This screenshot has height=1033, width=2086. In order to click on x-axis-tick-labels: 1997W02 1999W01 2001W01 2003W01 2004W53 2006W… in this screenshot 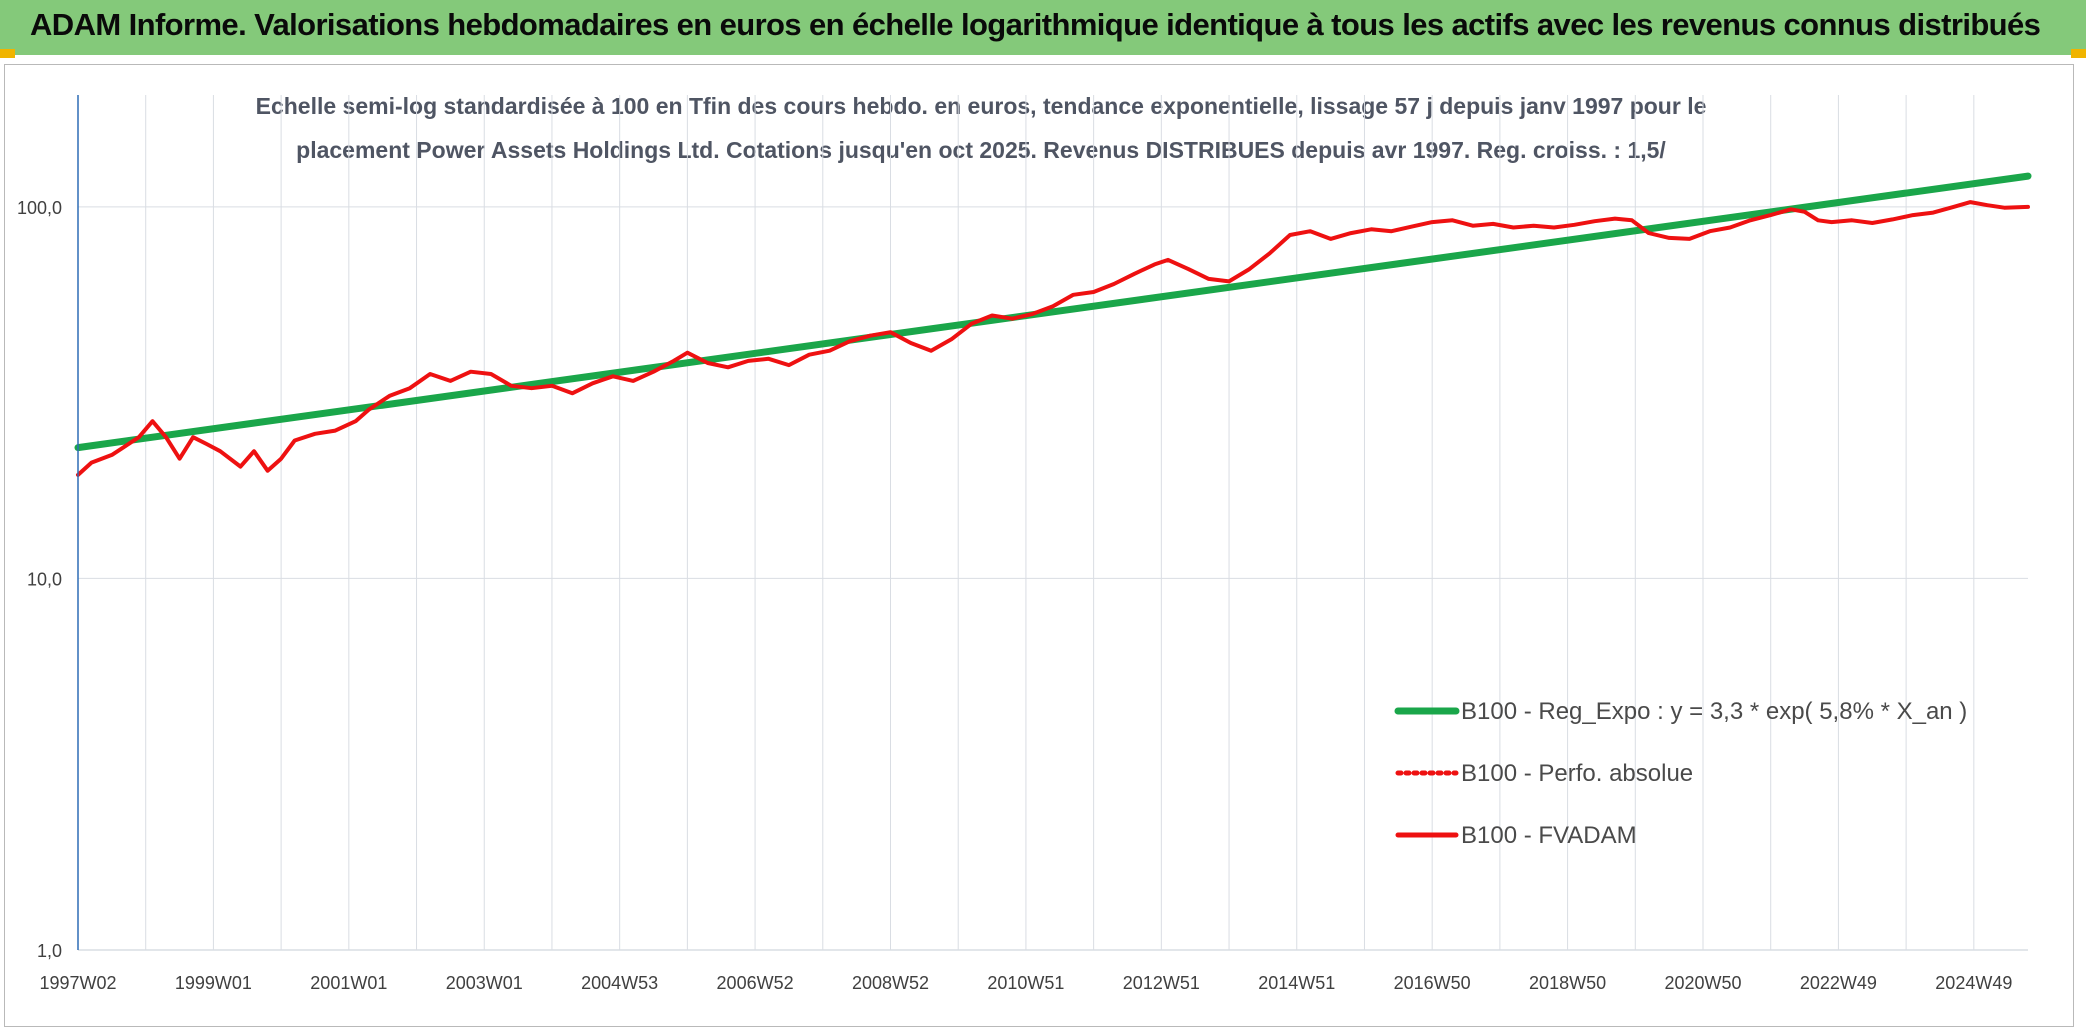, I will do `click(1025, 983)`.